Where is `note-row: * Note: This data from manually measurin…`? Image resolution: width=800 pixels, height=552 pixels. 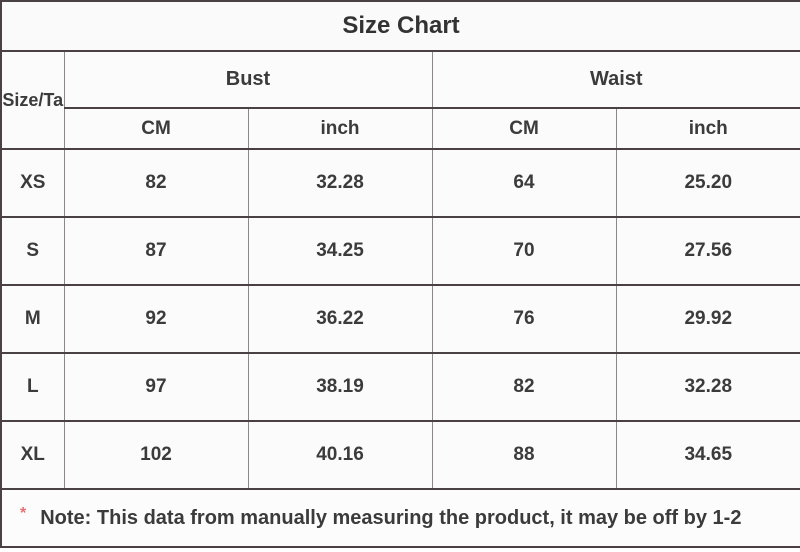
note-row: * Note: This data from manually measurin… is located at coordinates (400, 518).